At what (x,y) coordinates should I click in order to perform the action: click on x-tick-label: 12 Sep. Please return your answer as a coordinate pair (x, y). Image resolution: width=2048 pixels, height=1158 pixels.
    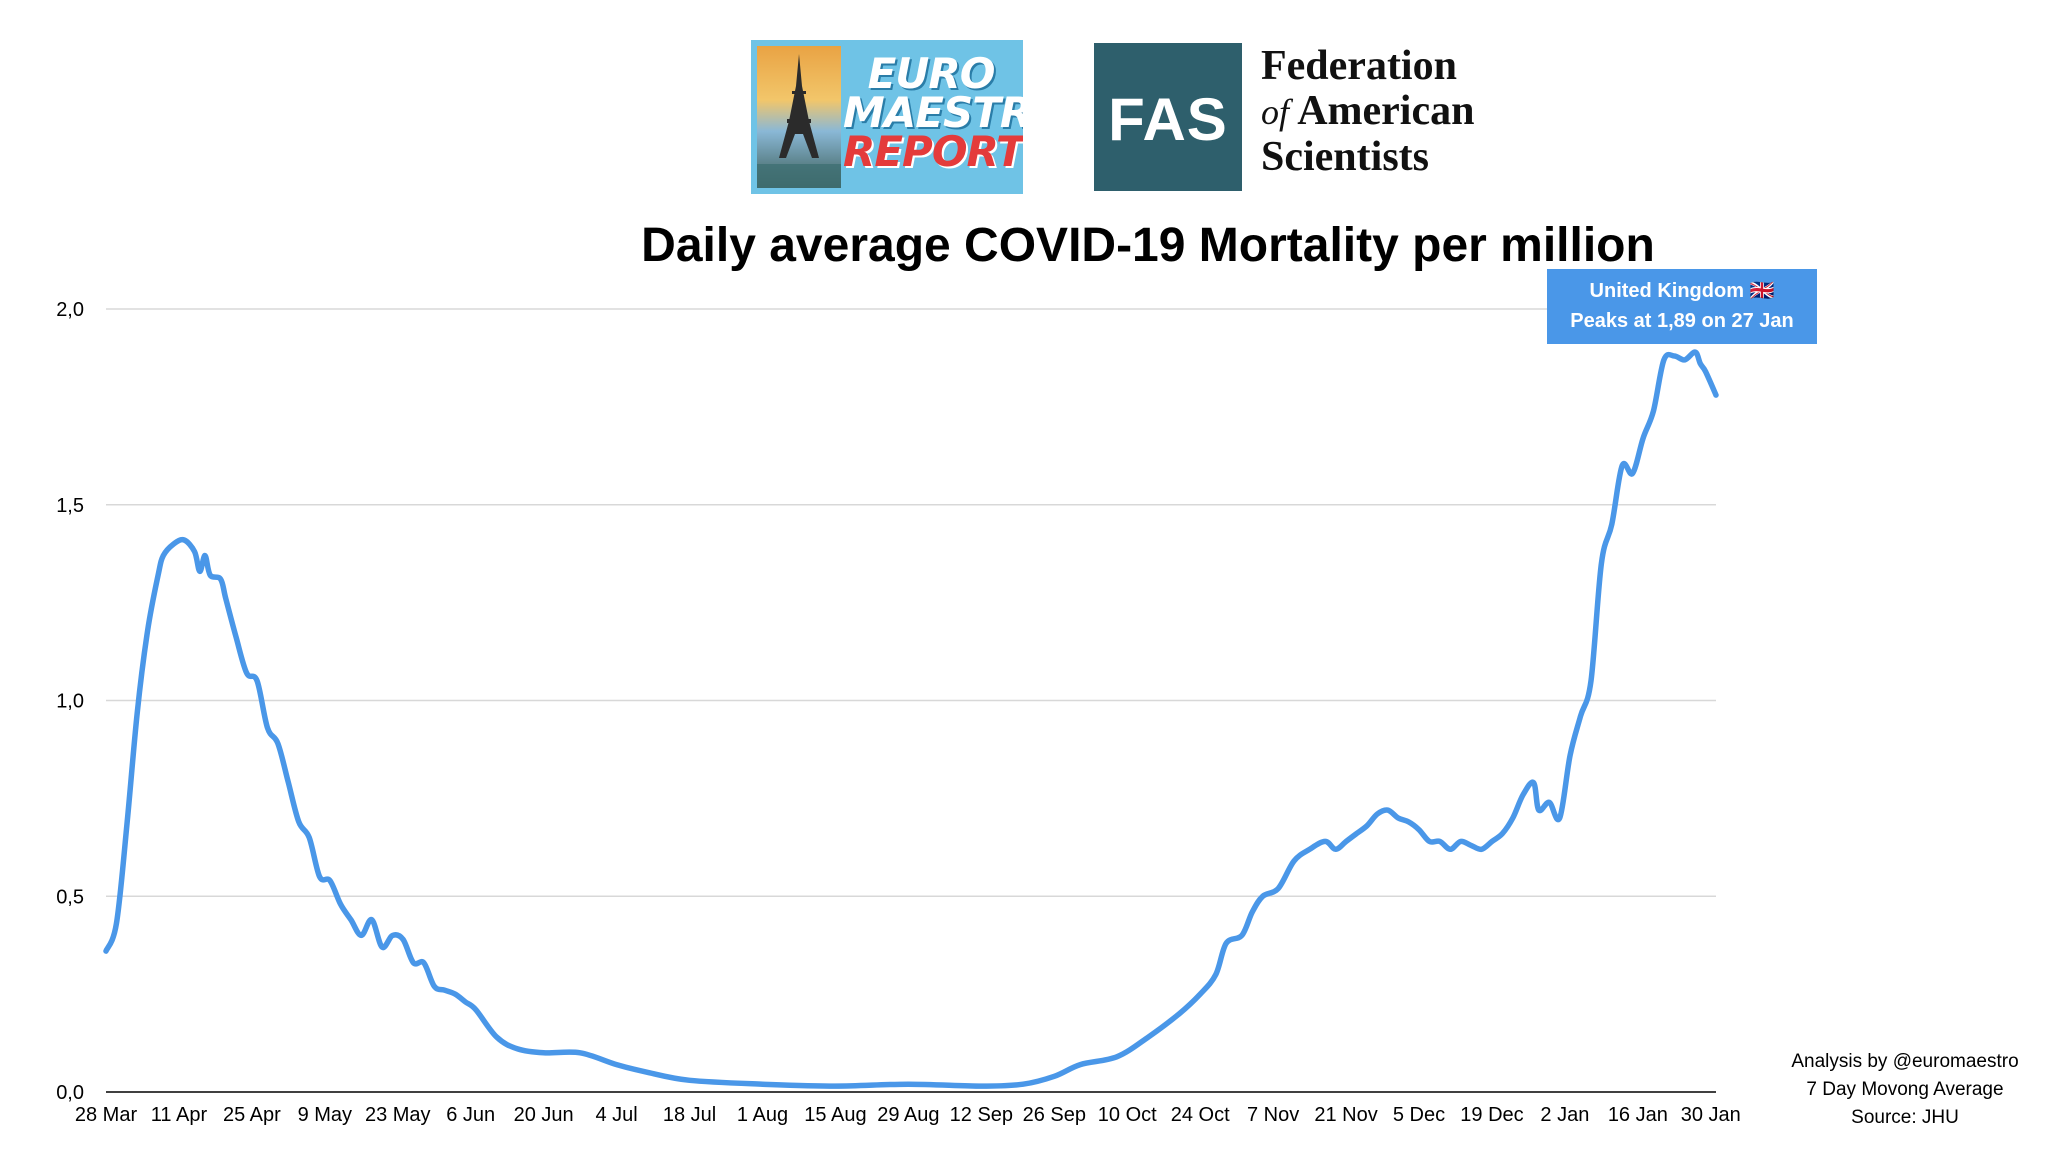
    Looking at the image, I should click on (981, 1115).